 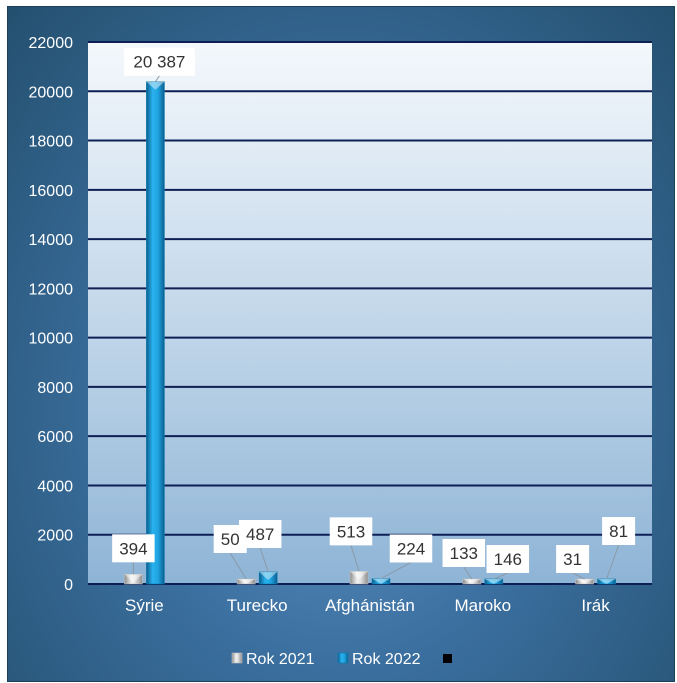 I want to click on data-label: 146, so click(x=508, y=559).